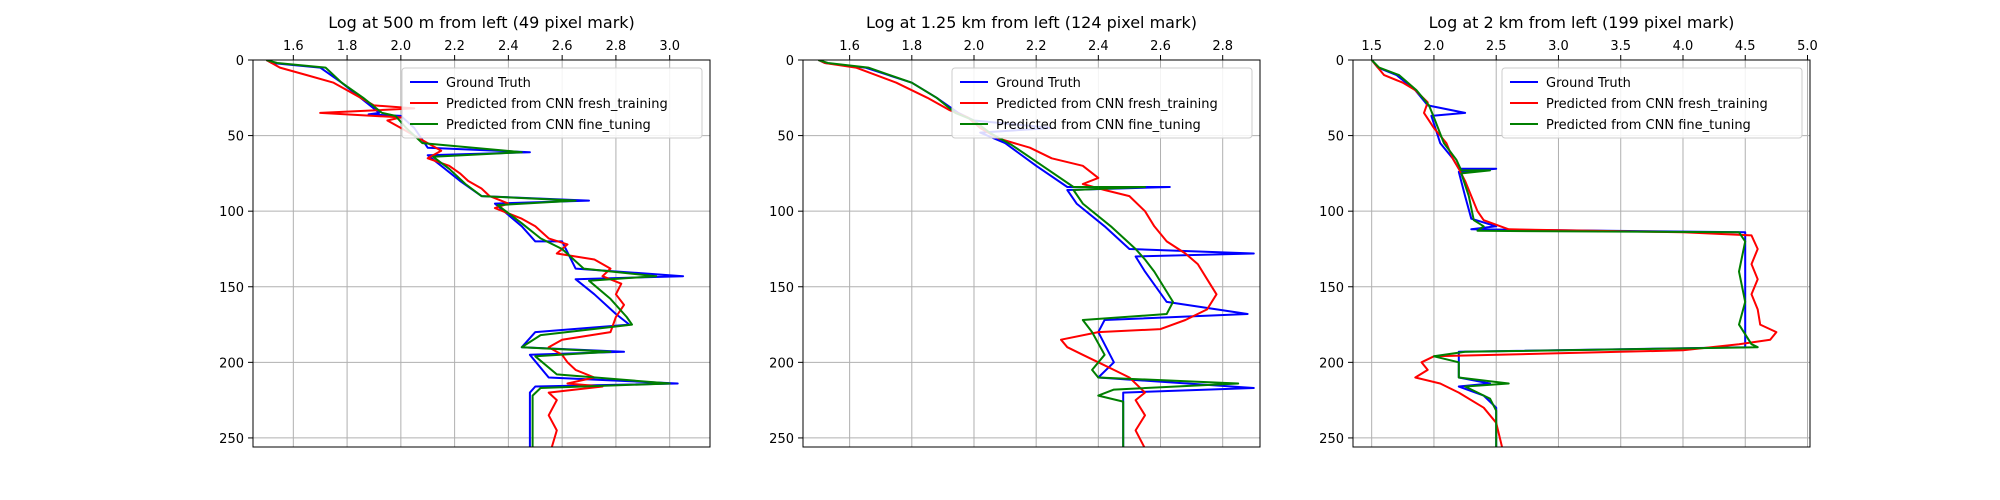 The height and width of the screenshot is (500, 2000). I want to click on x-tick-label: 4.0, so click(1683, 46).